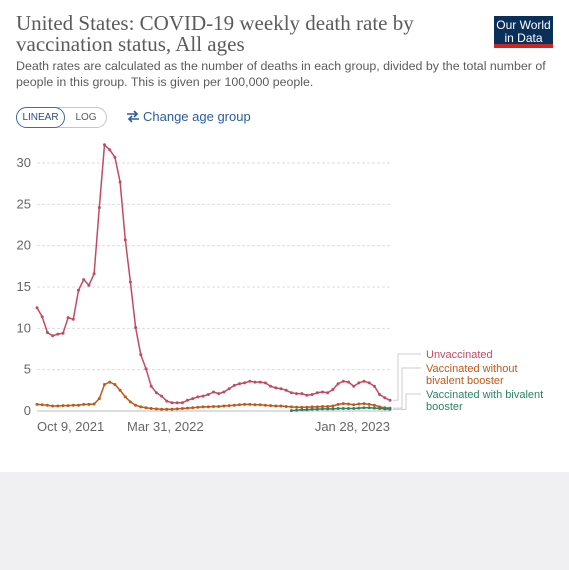  Describe the element at coordinates (27, 410) in the screenshot. I see `y-tick-label: 0` at that location.